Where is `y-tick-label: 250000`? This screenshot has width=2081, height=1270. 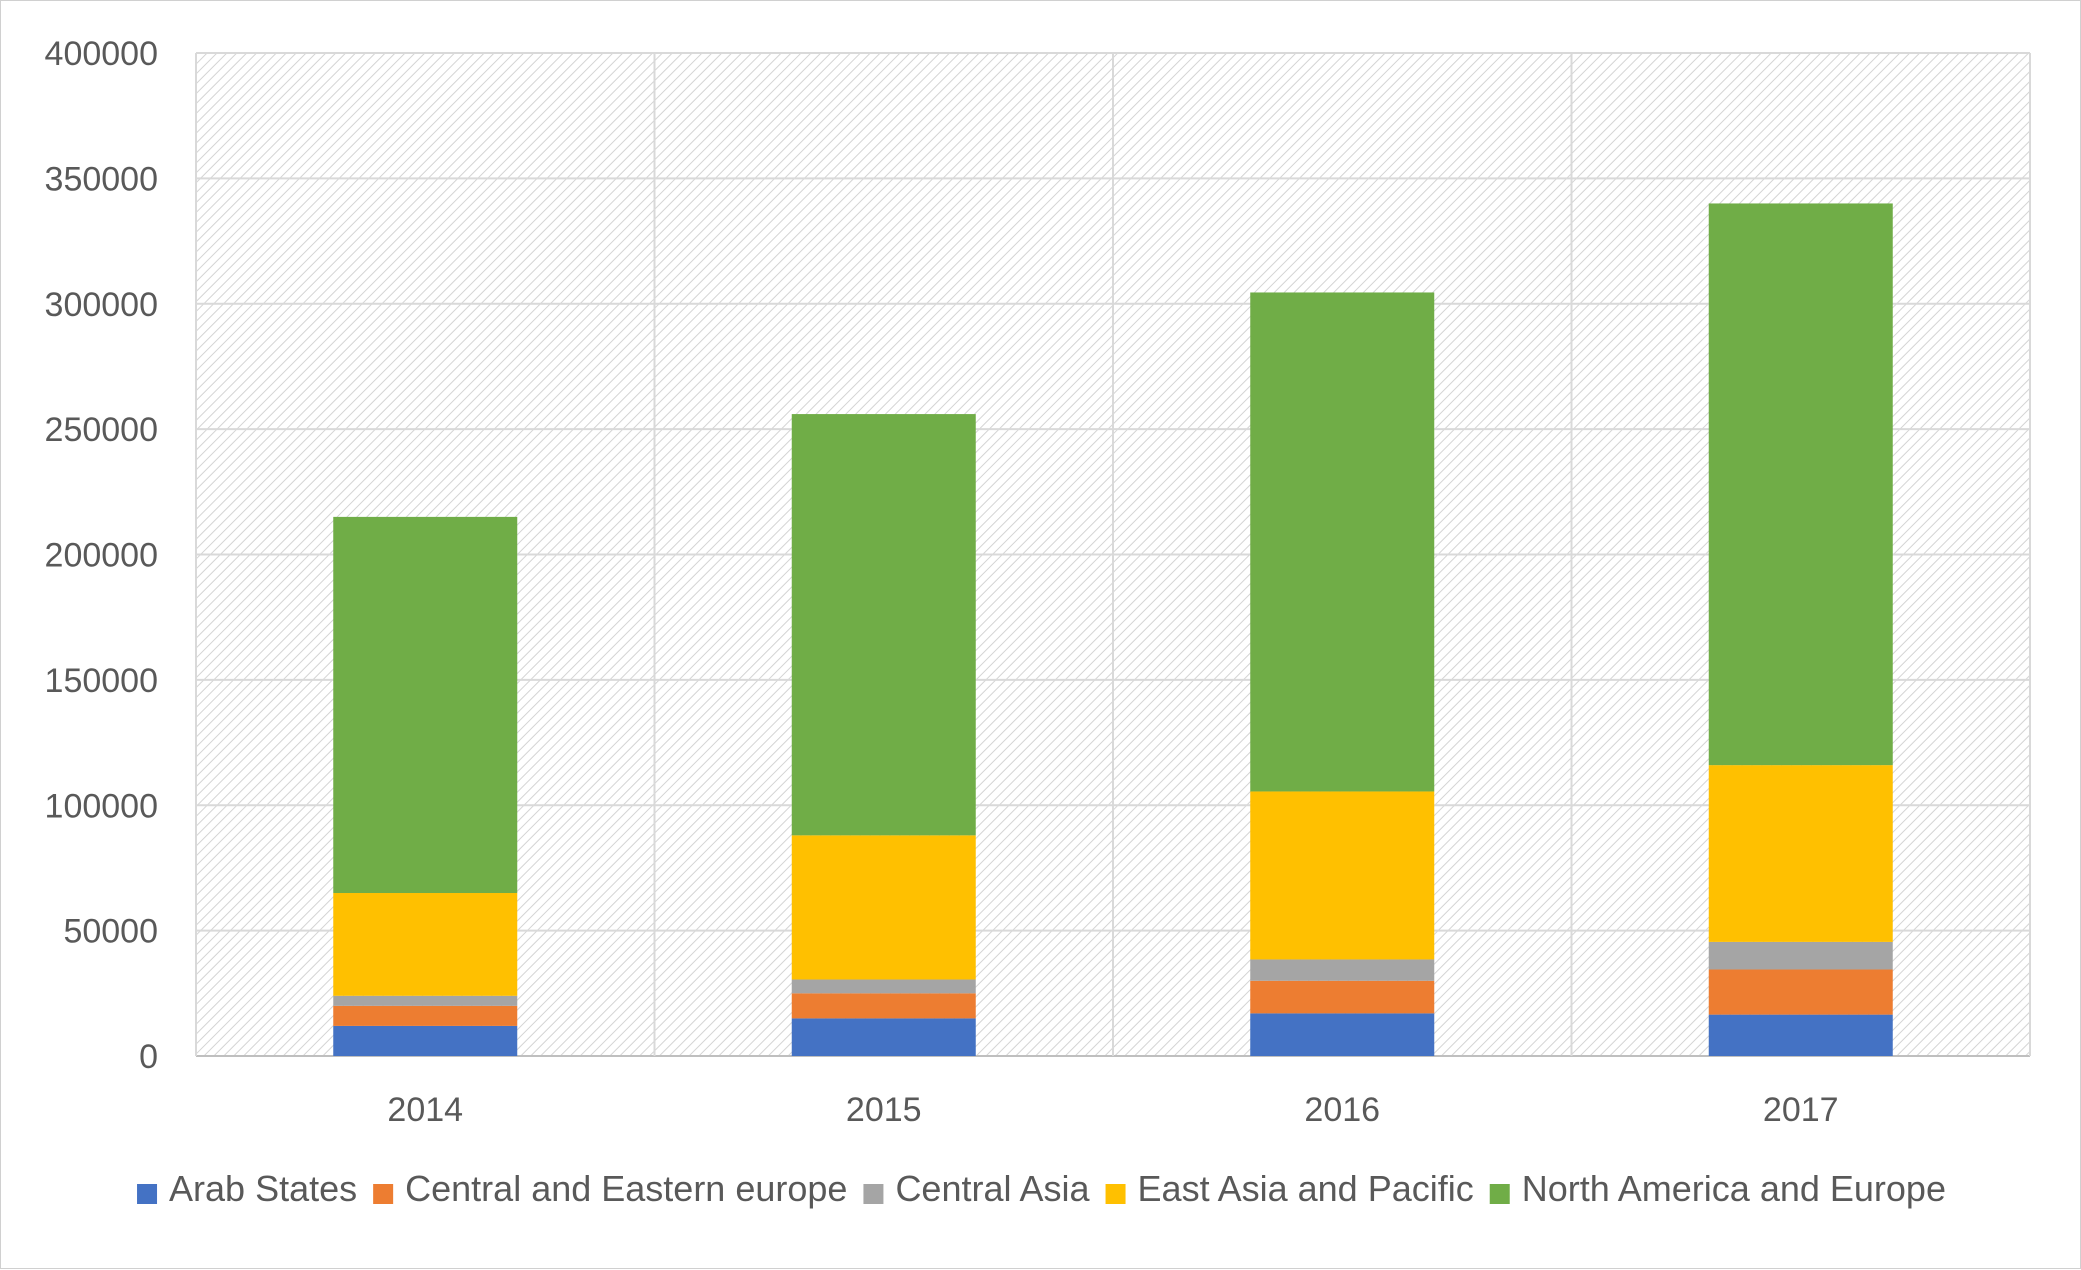
y-tick-label: 250000 is located at coordinates (101, 430).